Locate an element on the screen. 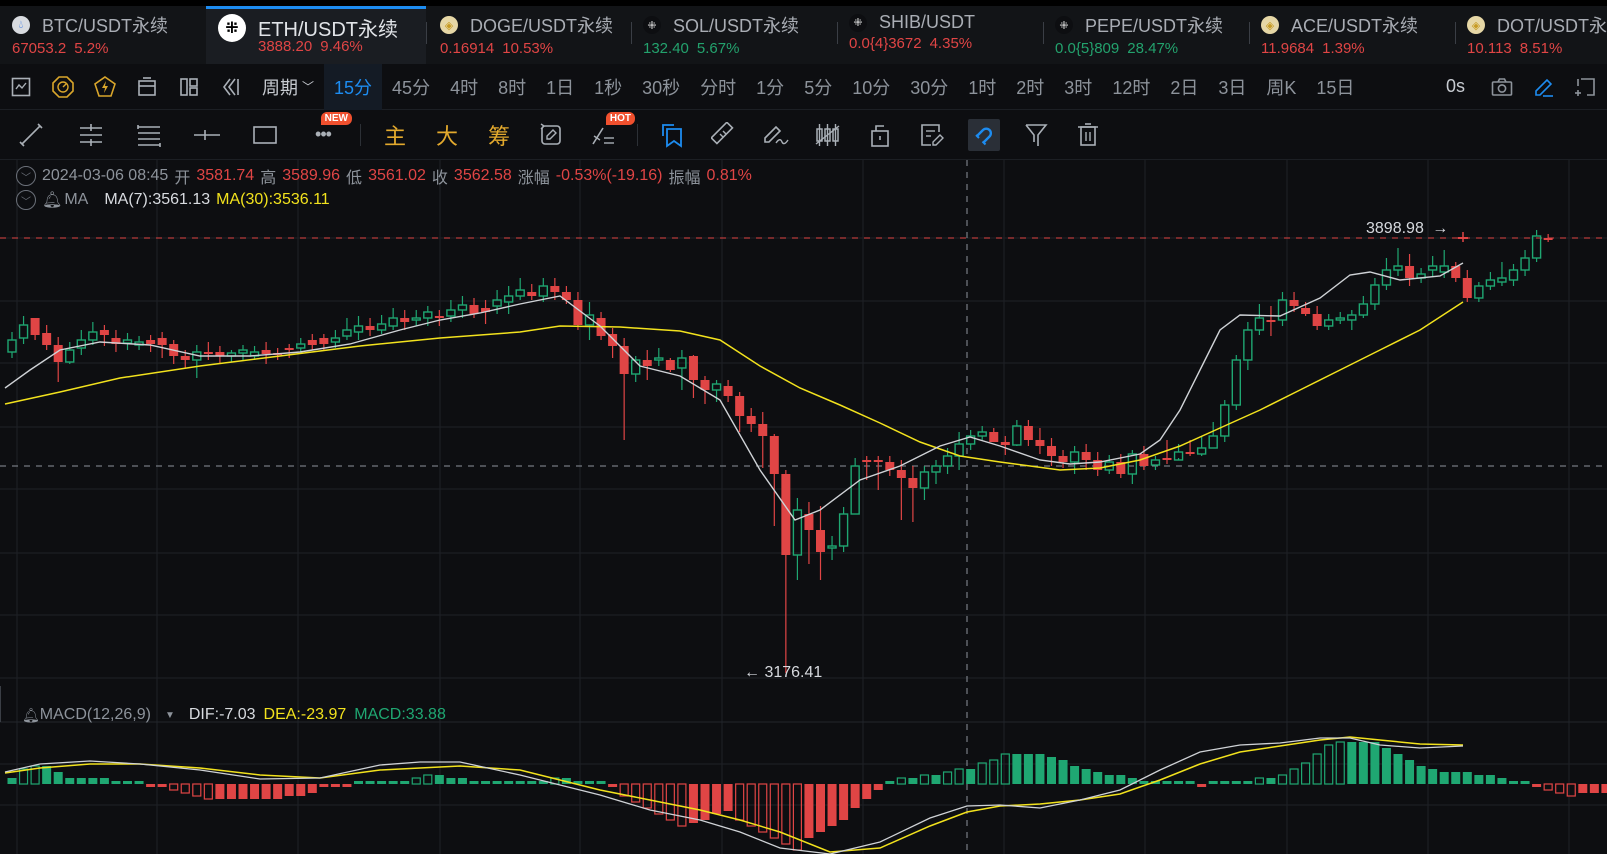  period-dropdown: 周期 ﹀ is located at coordinates (288, 87).